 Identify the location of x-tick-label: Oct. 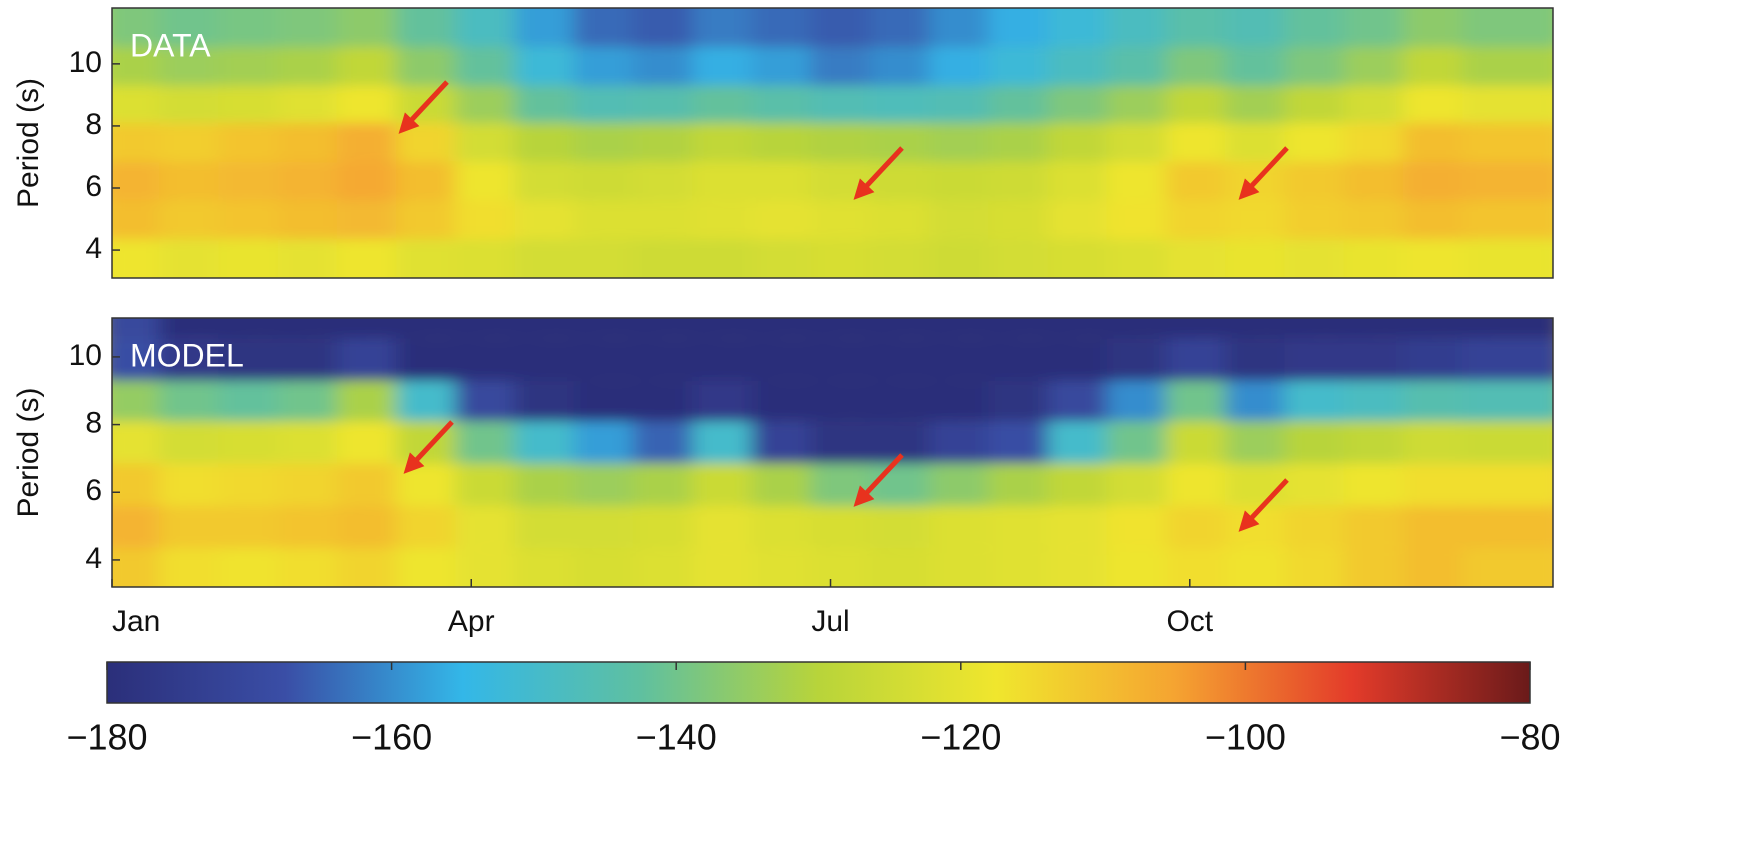
(1189, 621).